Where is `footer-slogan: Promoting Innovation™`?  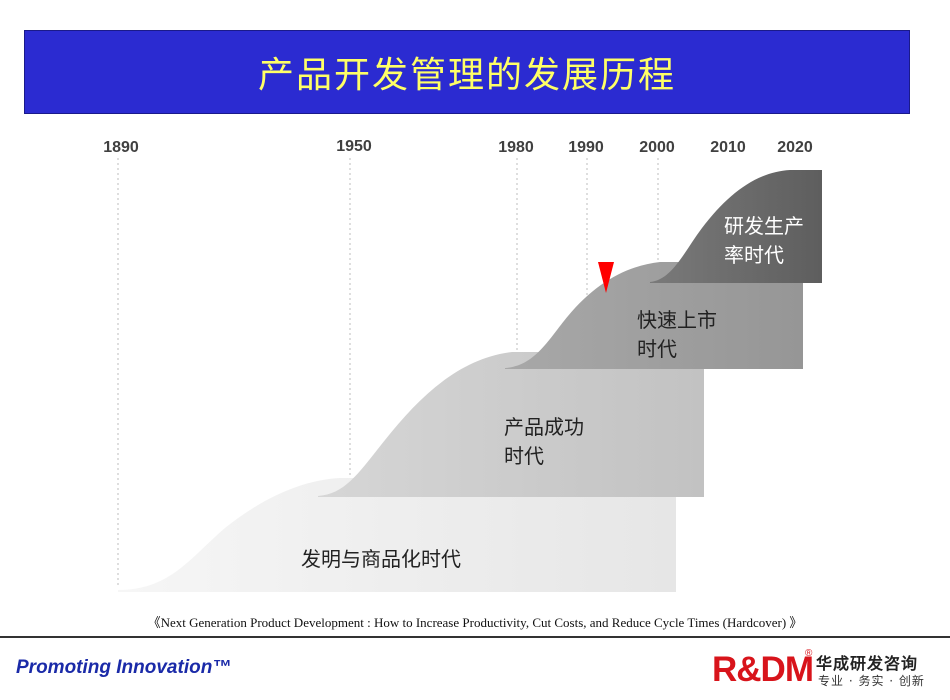
footer-slogan: Promoting Innovation™ is located at coordinates (124, 667).